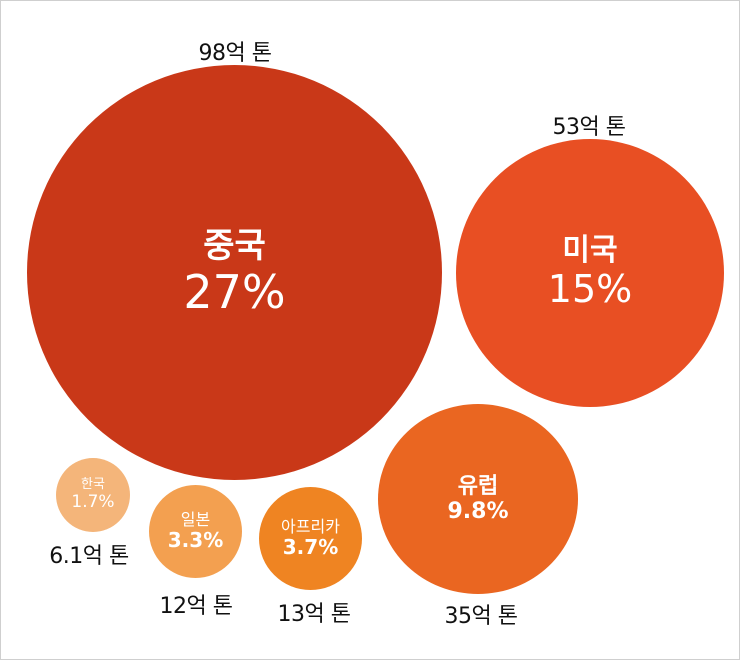 Image resolution: width=740 pixels, height=660 pixels. I want to click on bubble-usa: 미국 15%, so click(590, 273).